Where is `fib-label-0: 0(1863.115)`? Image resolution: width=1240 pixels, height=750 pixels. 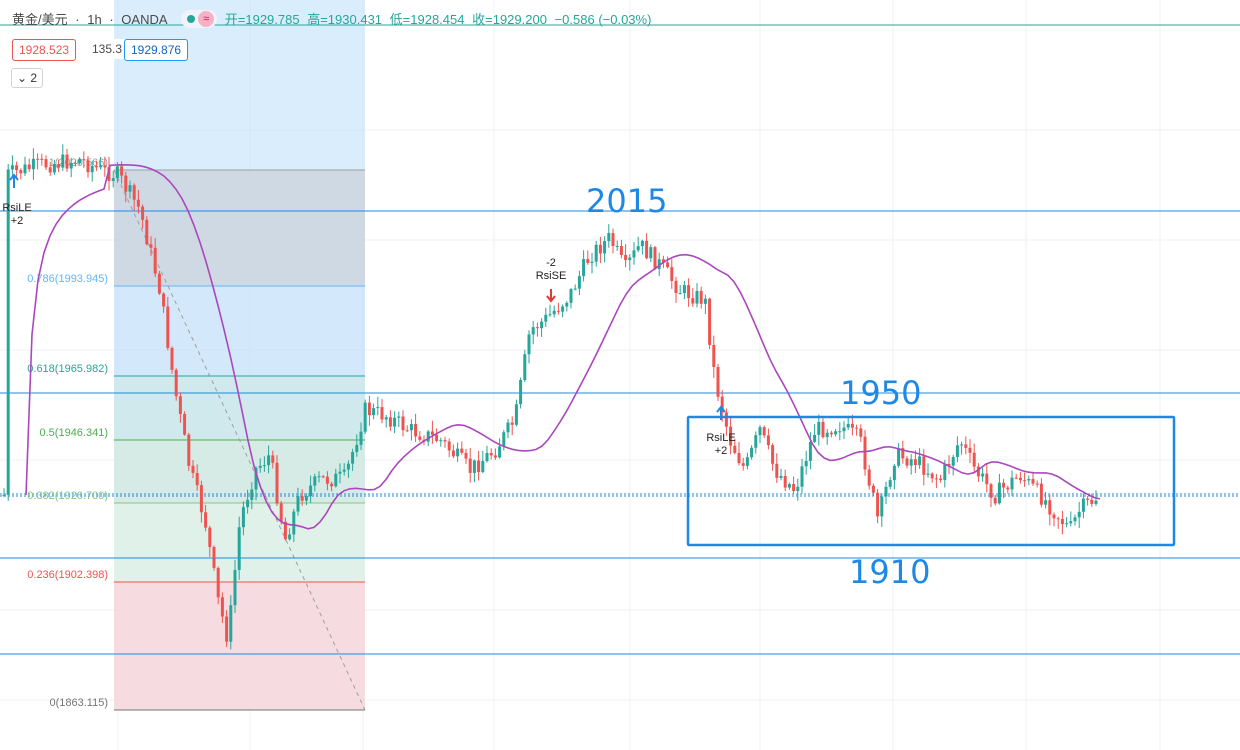
fib-label-0: 0(1863.115) is located at coordinates (78, 703).